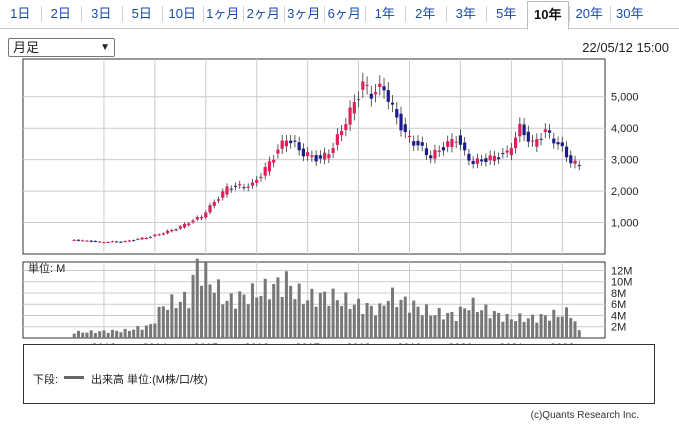 This screenshot has width=679, height=427. What do you see at coordinates (74, 377) in the screenshot?
I see `volume-legend-line` at bounding box center [74, 377].